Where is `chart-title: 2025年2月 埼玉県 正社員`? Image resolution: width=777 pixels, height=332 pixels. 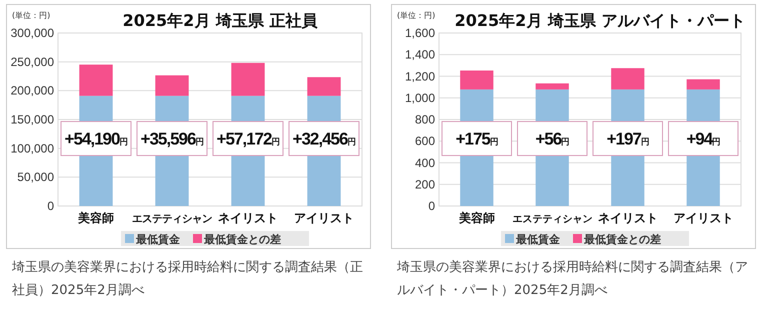 chart-title: 2025年2月 埼玉県 正社員 is located at coordinates (220, 20).